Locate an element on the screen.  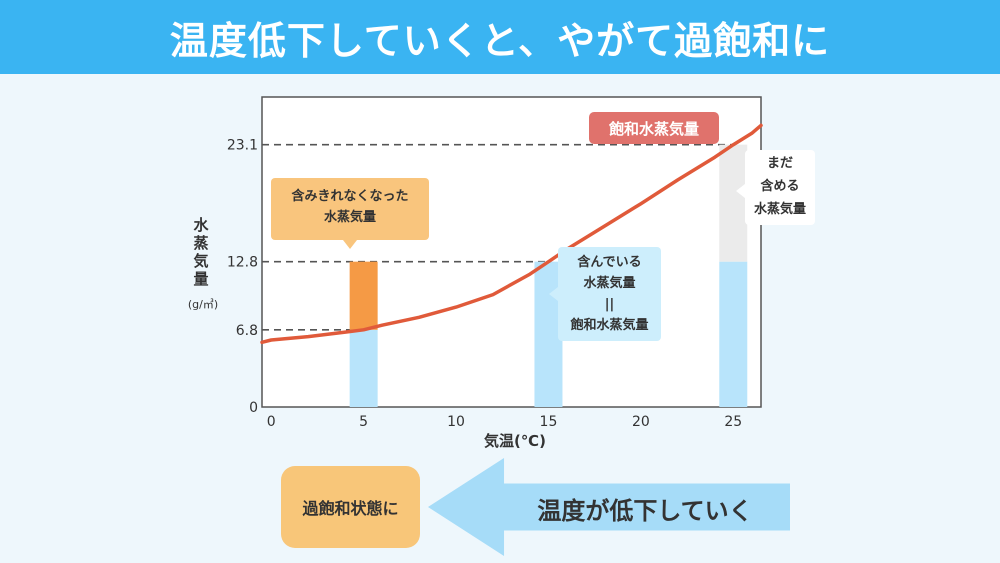
callout-line: 含みきれなくなった is located at coordinates (350, 196).